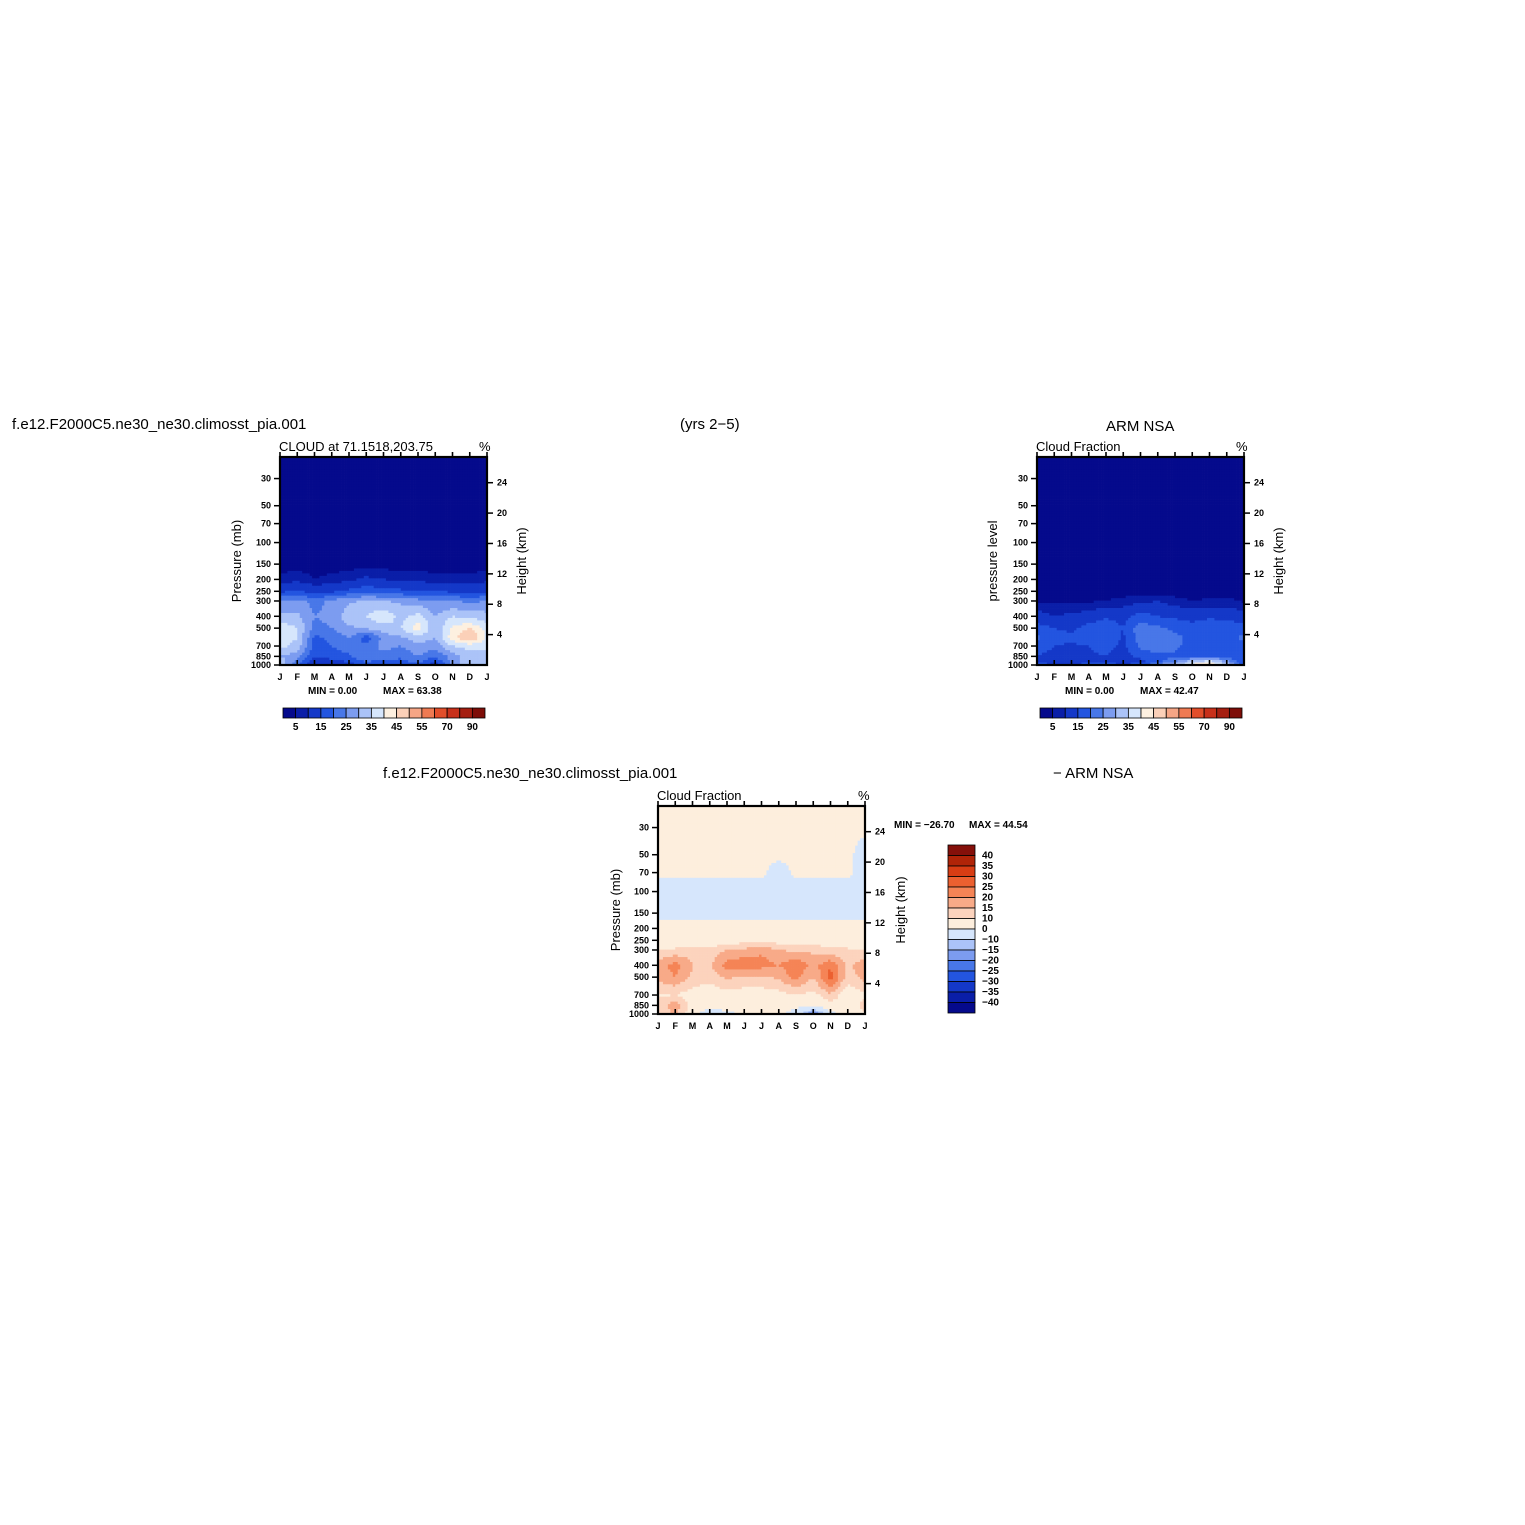 The image size is (1525, 1525). What do you see at coordinates (263, 579) in the screenshot?
I see `model-p-tick-label: 200` at bounding box center [263, 579].